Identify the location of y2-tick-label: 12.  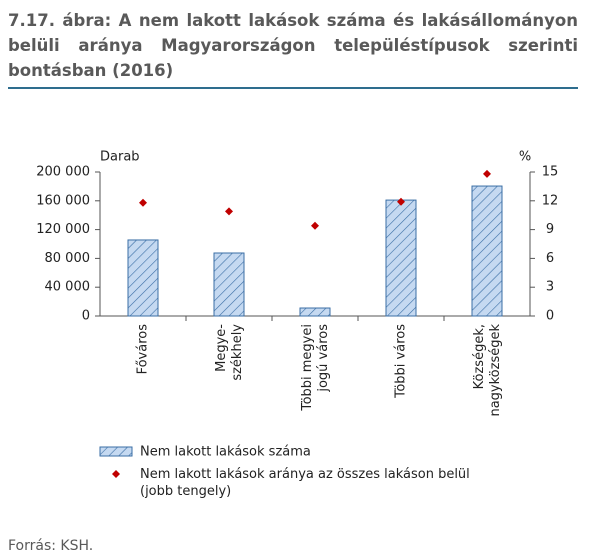
(550, 200).